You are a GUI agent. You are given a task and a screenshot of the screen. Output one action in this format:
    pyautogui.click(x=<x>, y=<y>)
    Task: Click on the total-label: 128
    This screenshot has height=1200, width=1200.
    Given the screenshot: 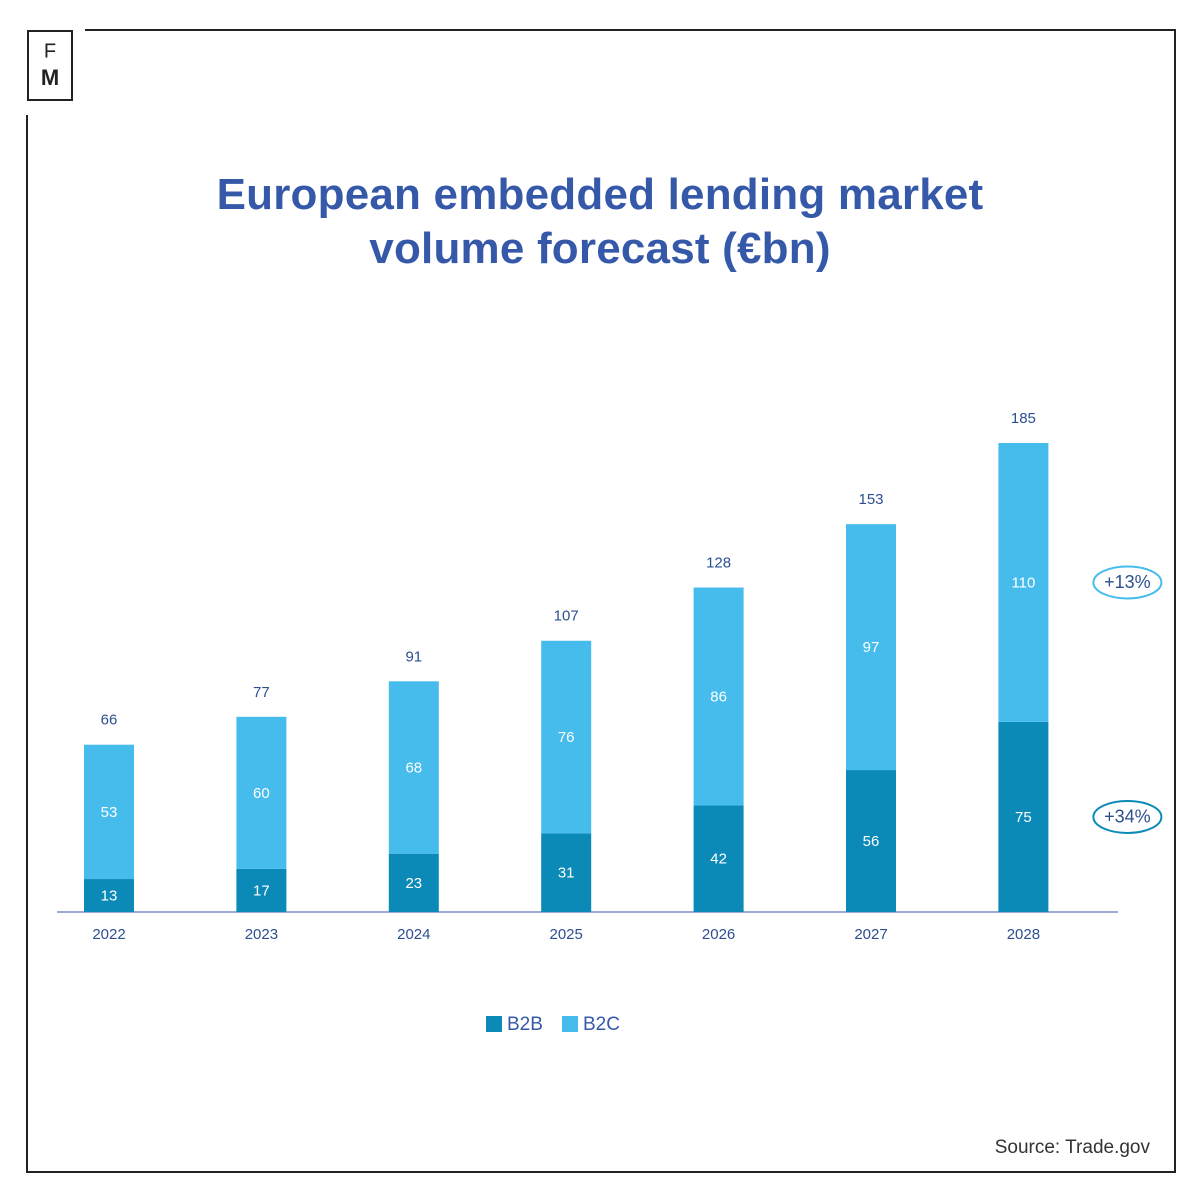 What is the action you would take?
    pyautogui.click(x=718, y=562)
    